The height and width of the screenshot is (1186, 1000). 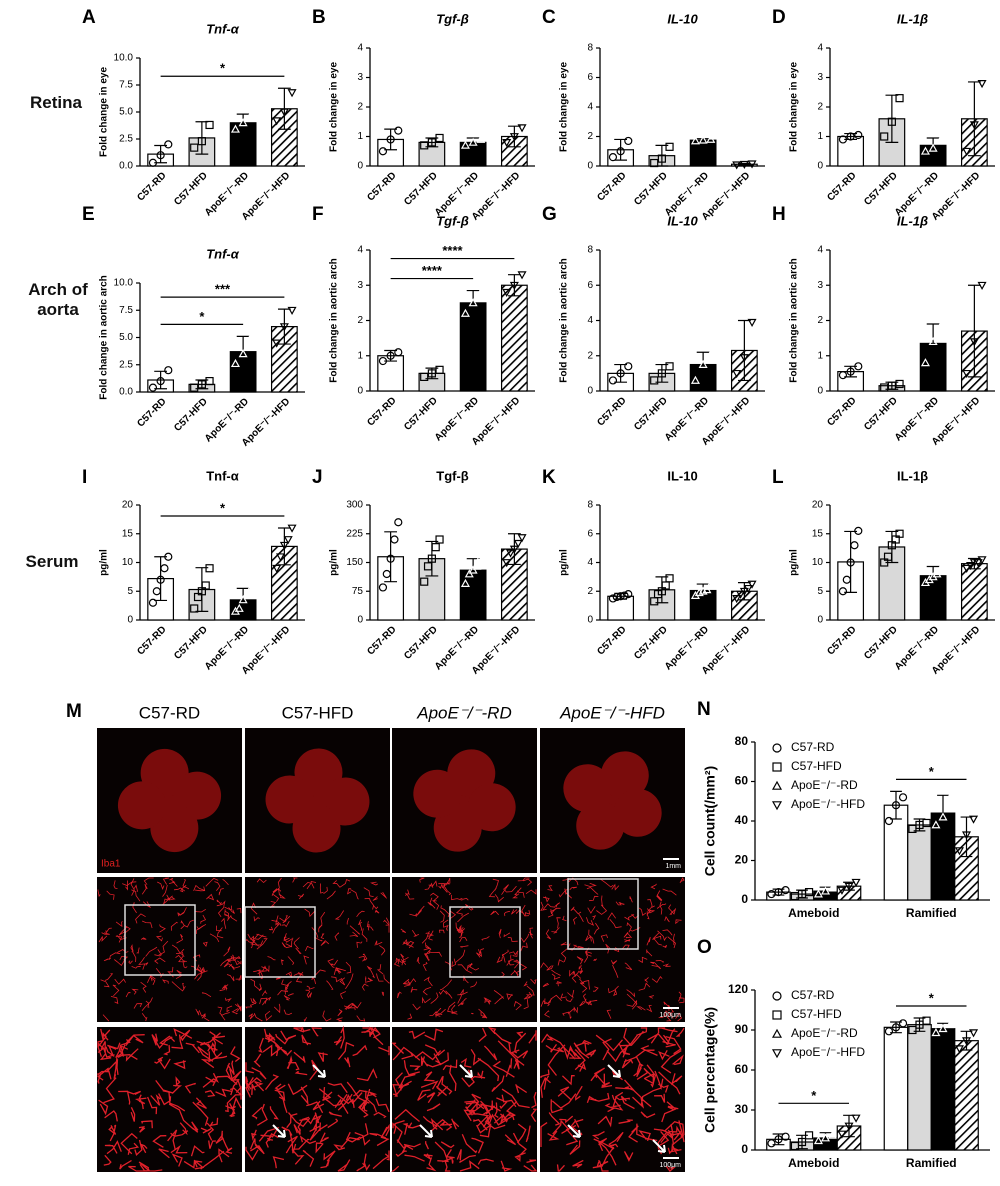 What do you see at coordinates (126, 310) in the screenshot?
I see `y-tick-label: 7.5` at bounding box center [126, 310].